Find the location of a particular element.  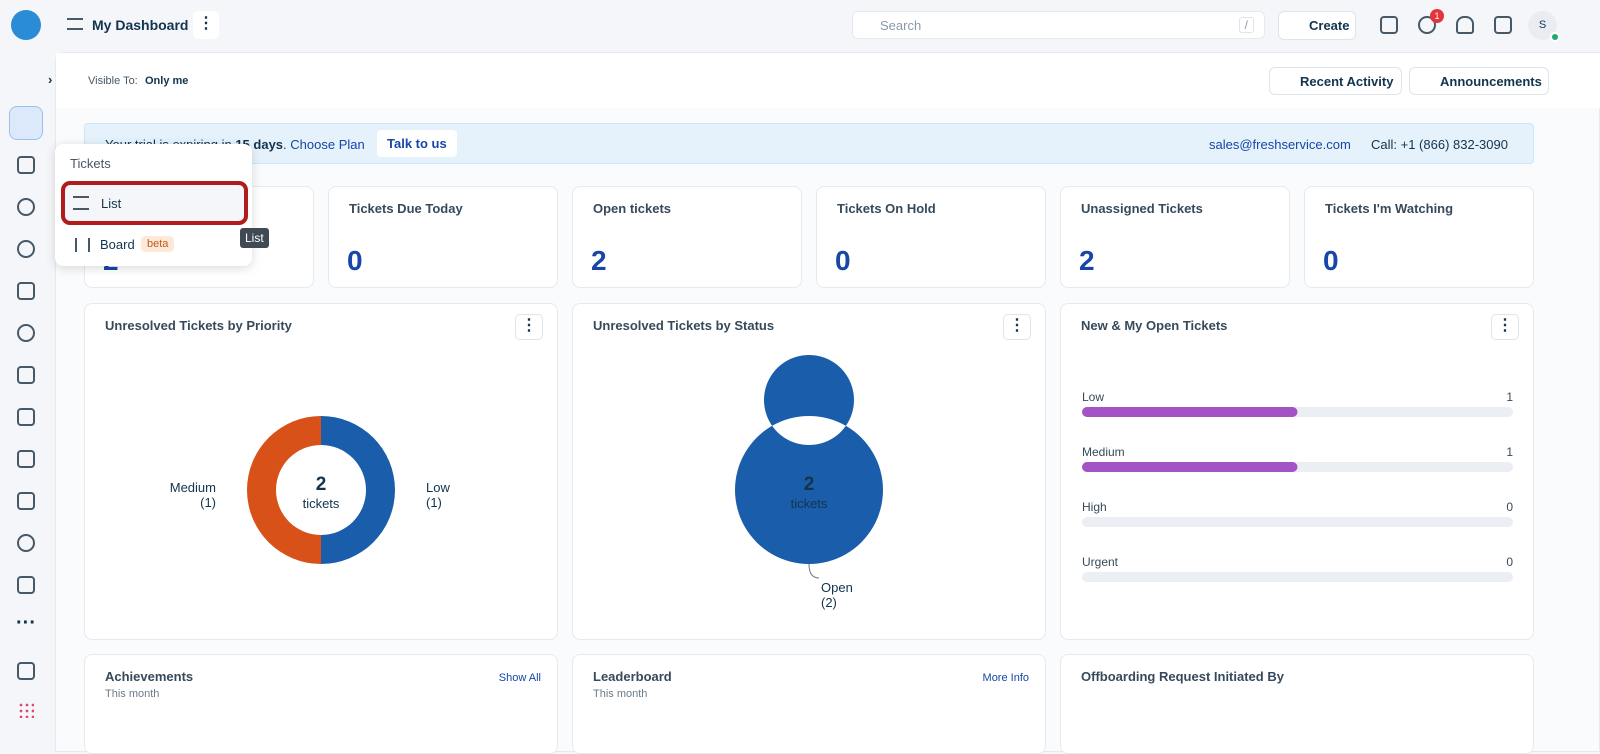

recent-activity-button: Recent Activity is located at coordinates (1335, 81).